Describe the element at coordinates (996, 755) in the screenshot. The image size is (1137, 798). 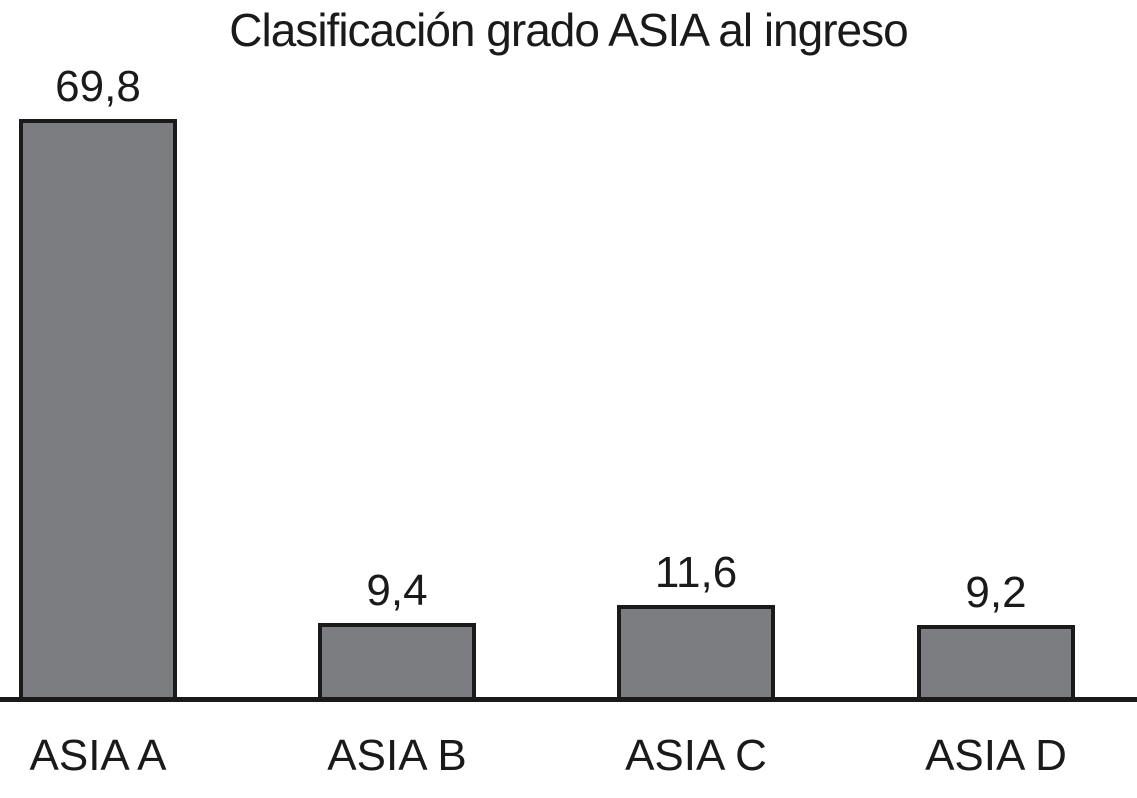
I see `x-tick-label: ASIA D` at that location.